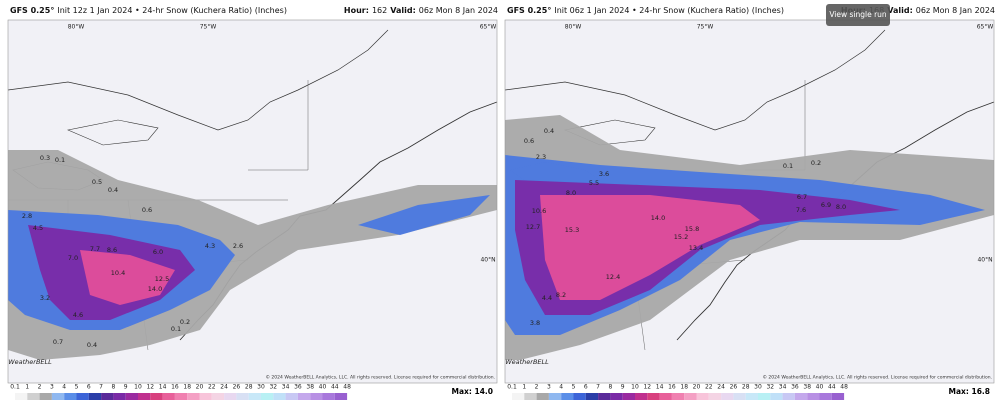 This screenshot has width=1000, height=409. I want to click on view-single-run-button: View single run, so click(858, 15).